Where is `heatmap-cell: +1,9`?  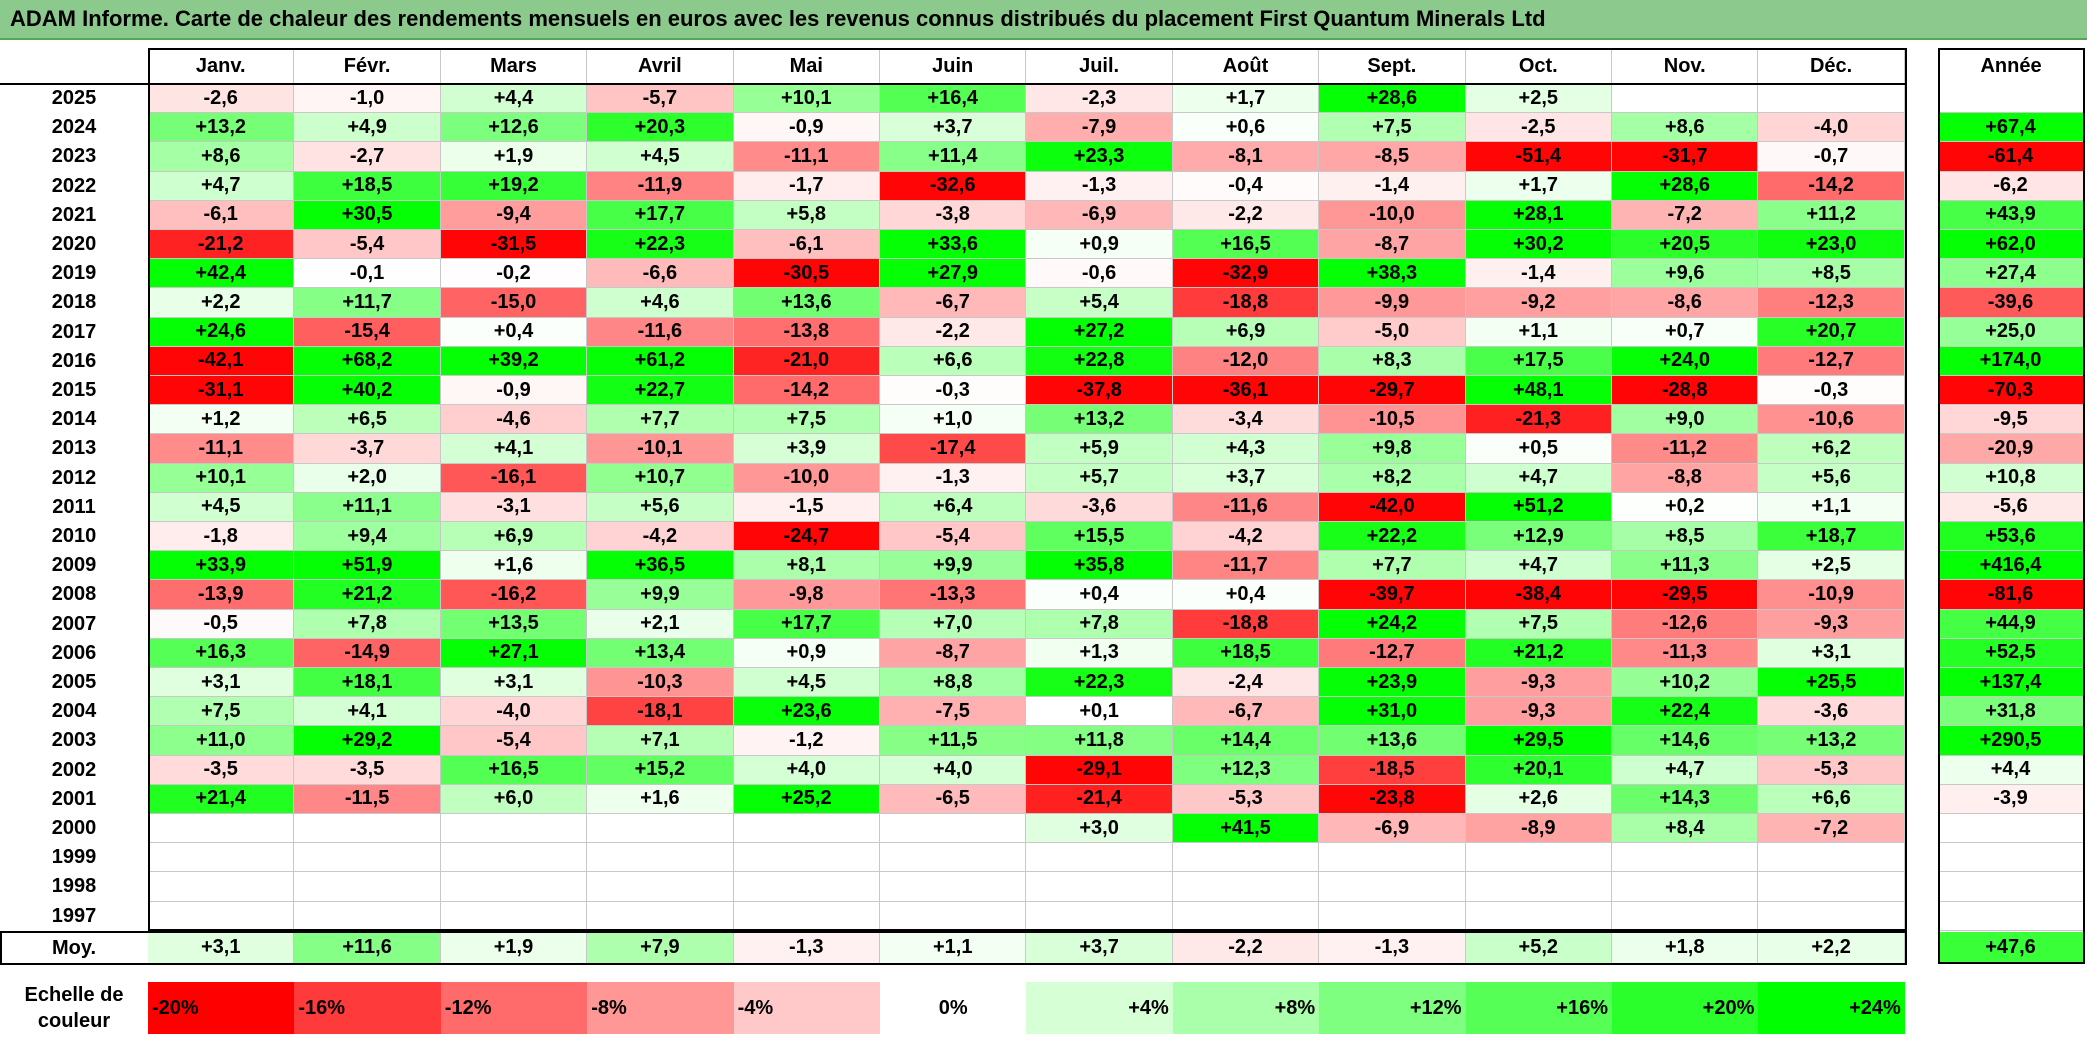 heatmap-cell: +1,9 is located at coordinates (514, 157).